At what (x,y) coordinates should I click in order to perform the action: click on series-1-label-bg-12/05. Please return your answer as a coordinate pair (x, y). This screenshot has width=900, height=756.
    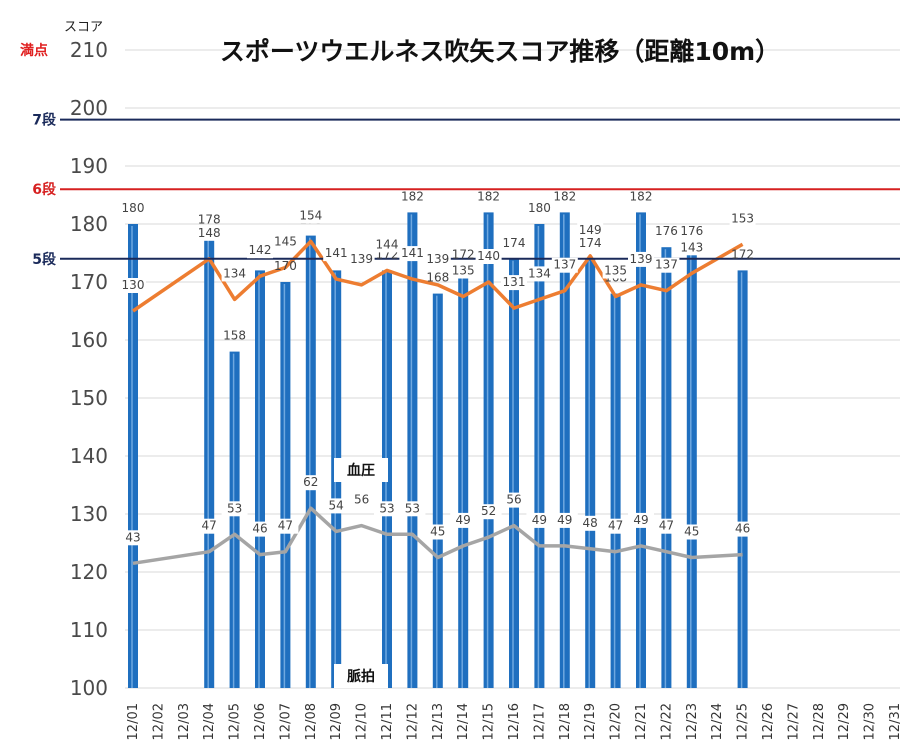
    Looking at the image, I should click on (234, 274).